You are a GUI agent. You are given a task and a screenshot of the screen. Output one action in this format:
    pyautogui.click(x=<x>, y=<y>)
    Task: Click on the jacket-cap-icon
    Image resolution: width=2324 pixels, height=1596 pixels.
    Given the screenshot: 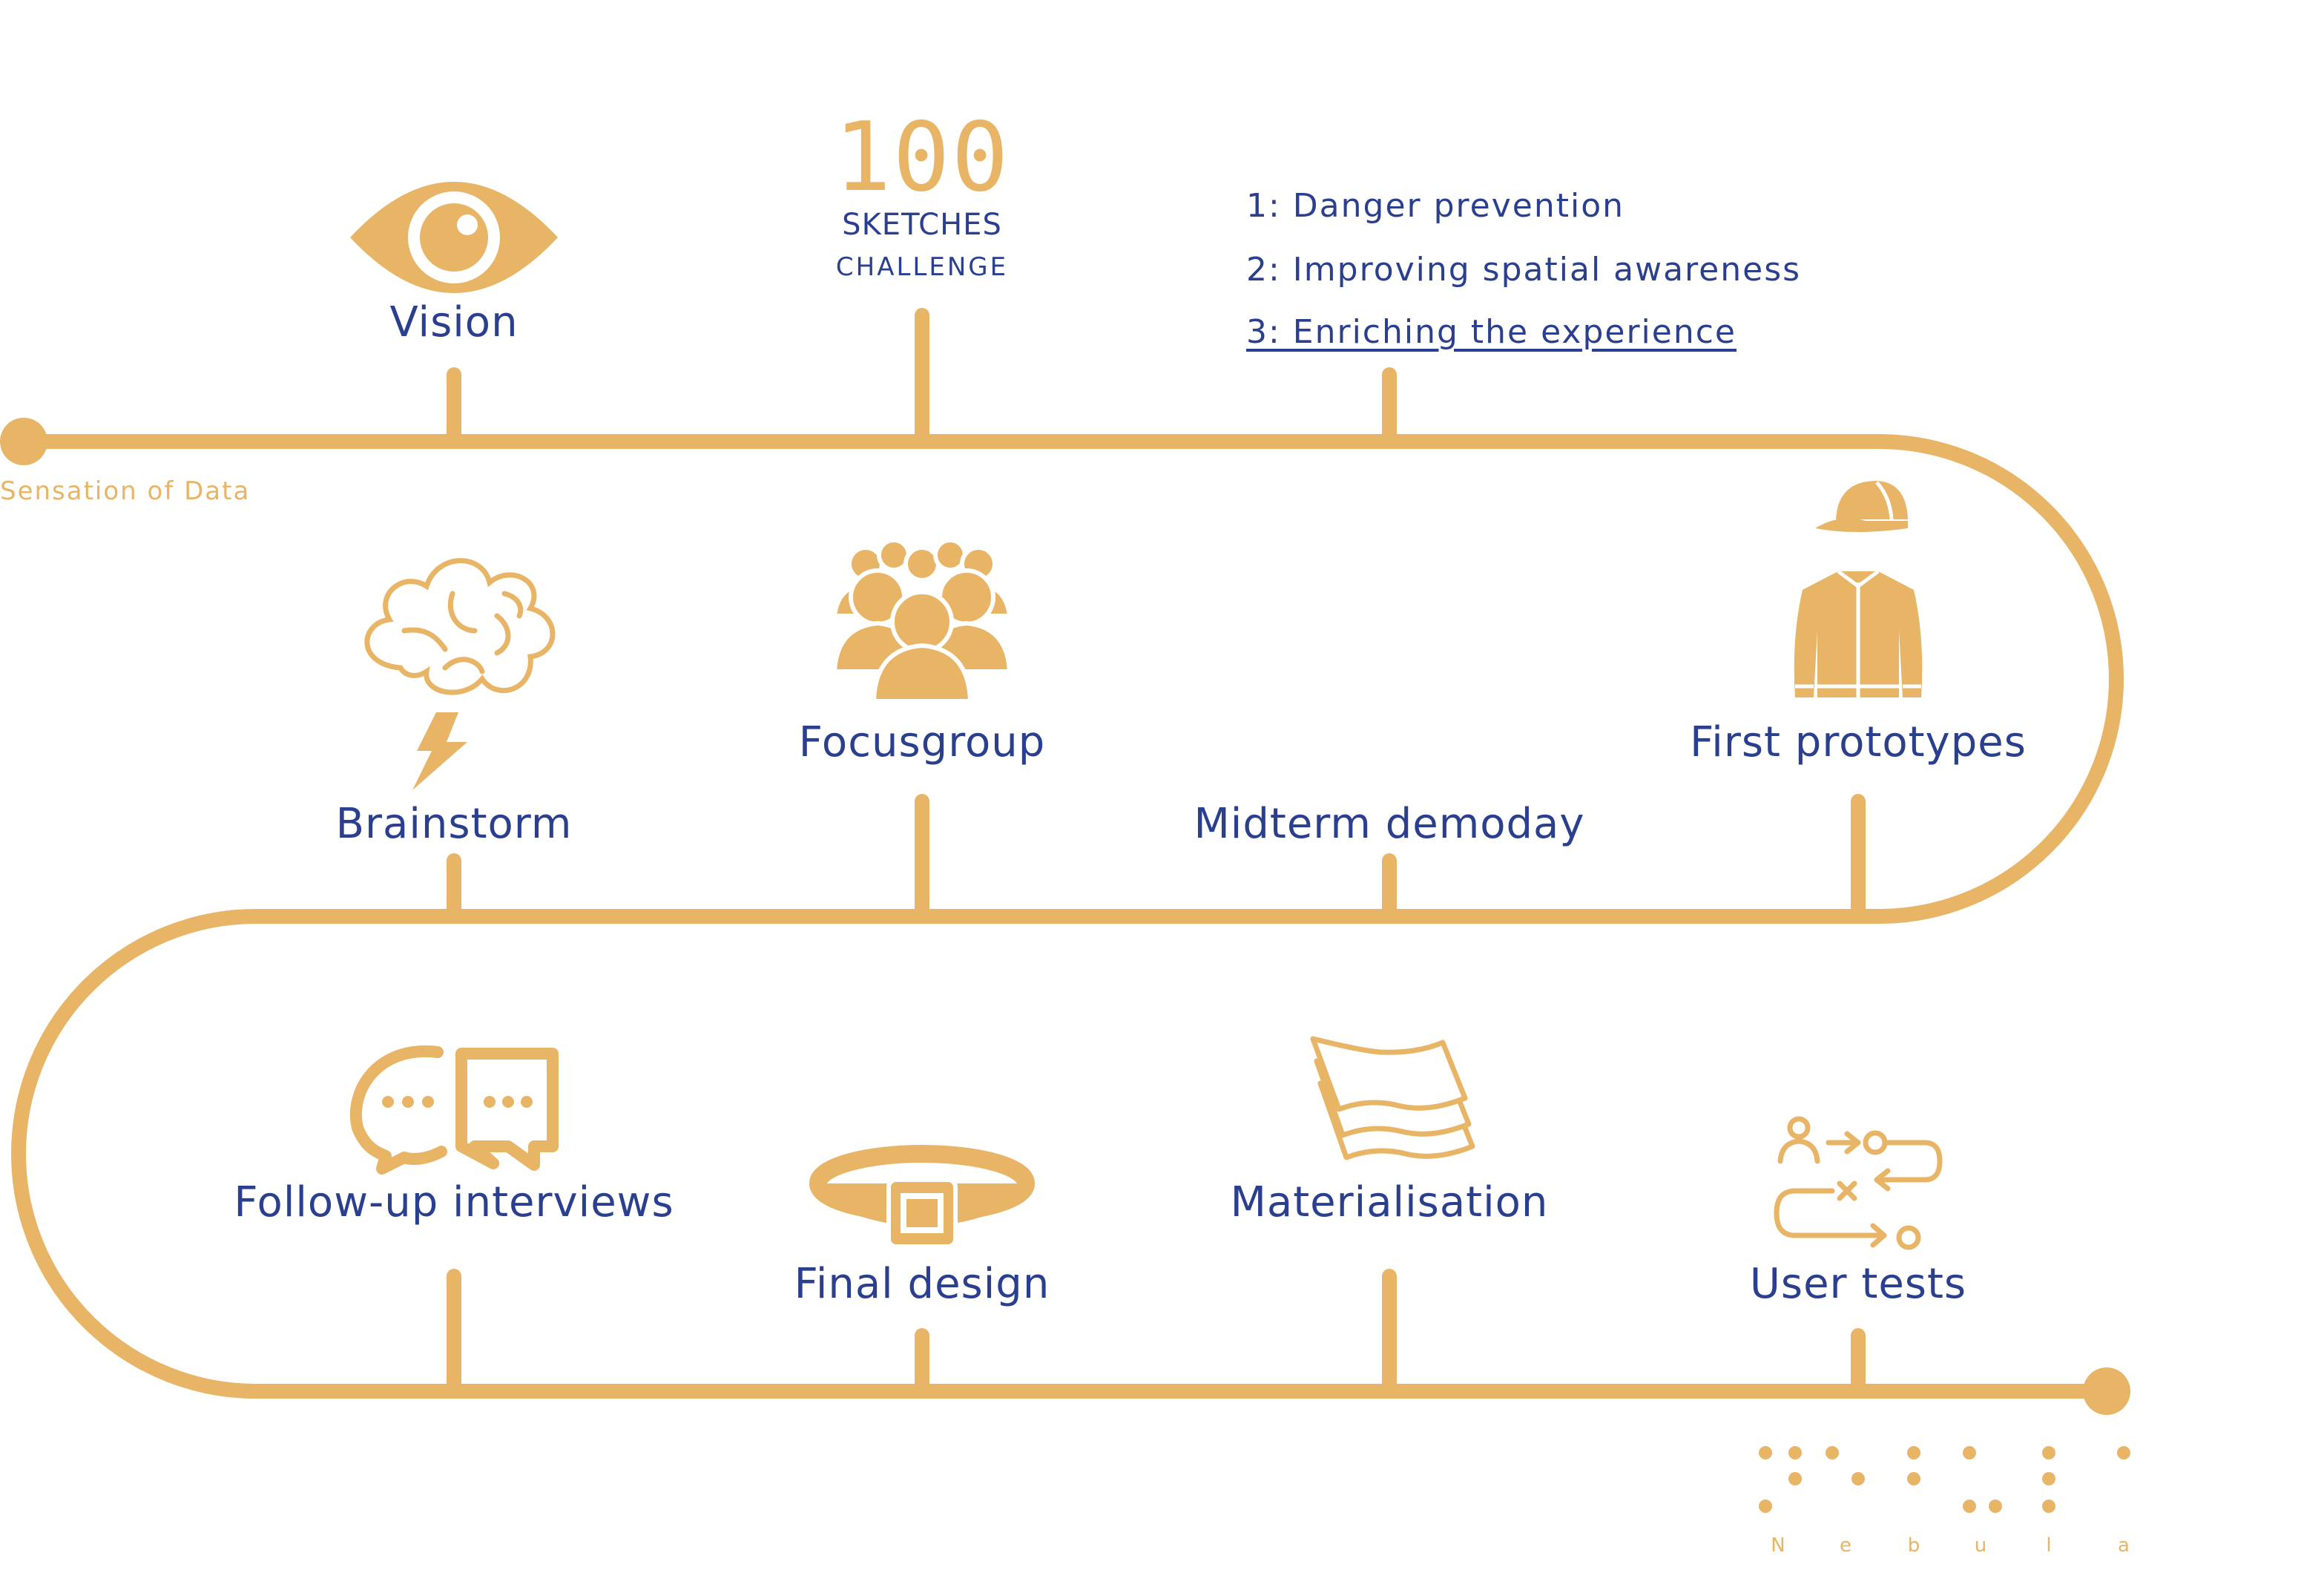 What is the action you would take?
    pyautogui.click(x=1858, y=589)
    